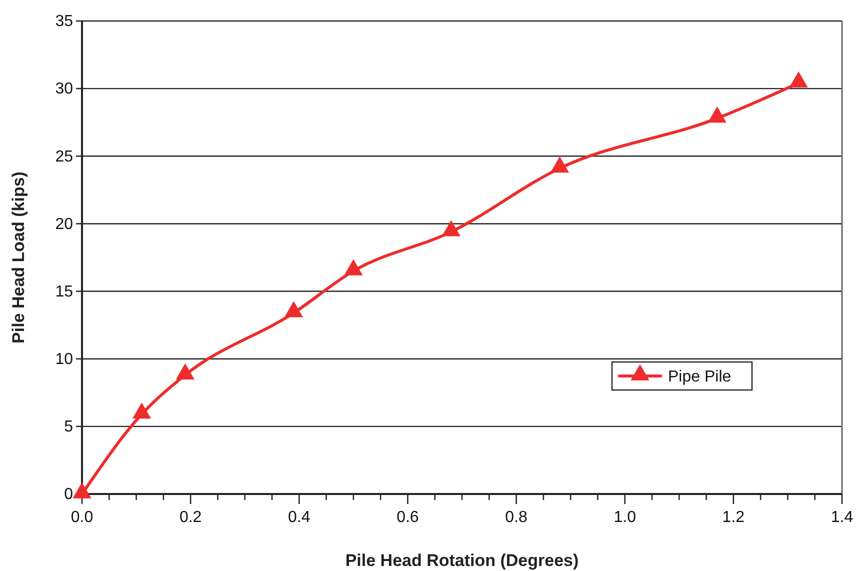 The image size is (859, 571). What do you see at coordinates (64, 224) in the screenshot?
I see `y-tick-label: 20` at bounding box center [64, 224].